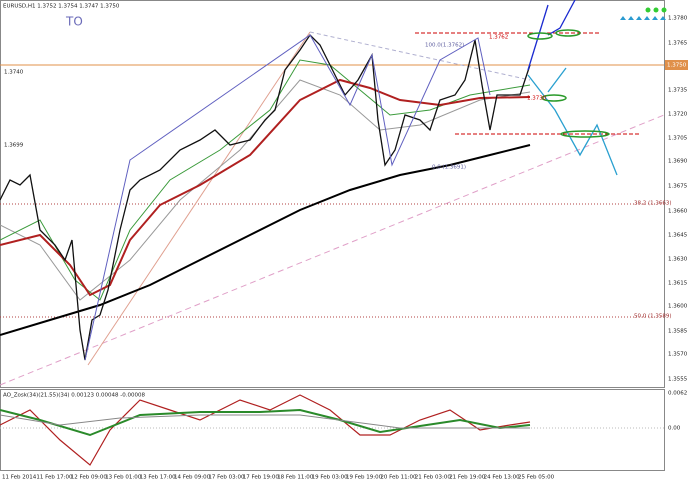 The image size is (688, 484). What do you see at coordinates (498, 38) in the screenshot?
I see `price-box: 1.3762` at bounding box center [498, 38].